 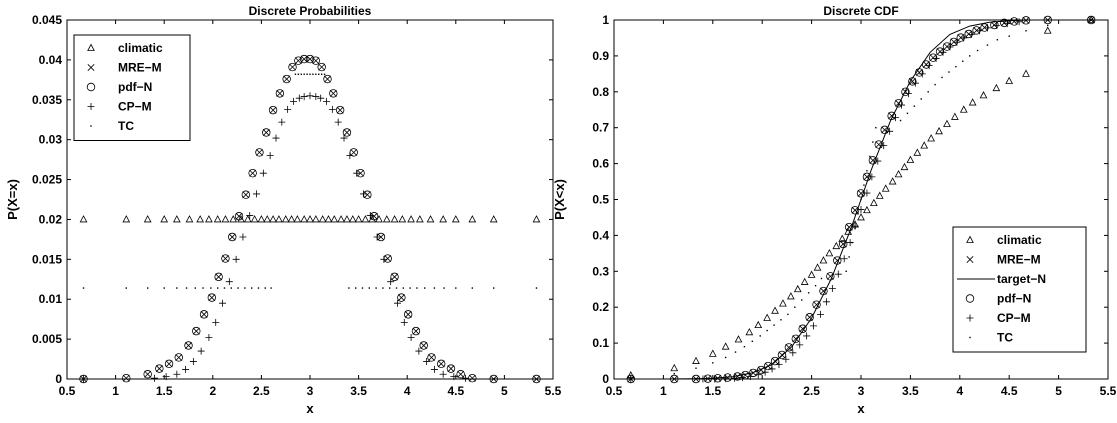 What do you see at coordinates (959, 391) in the screenshot?
I see `x-tick-label: 4` at bounding box center [959, 391].